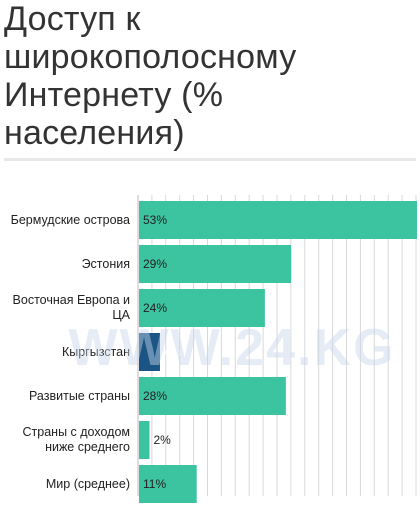  I want to click on category-label-0: Бермудские острова, so click(70, 219).